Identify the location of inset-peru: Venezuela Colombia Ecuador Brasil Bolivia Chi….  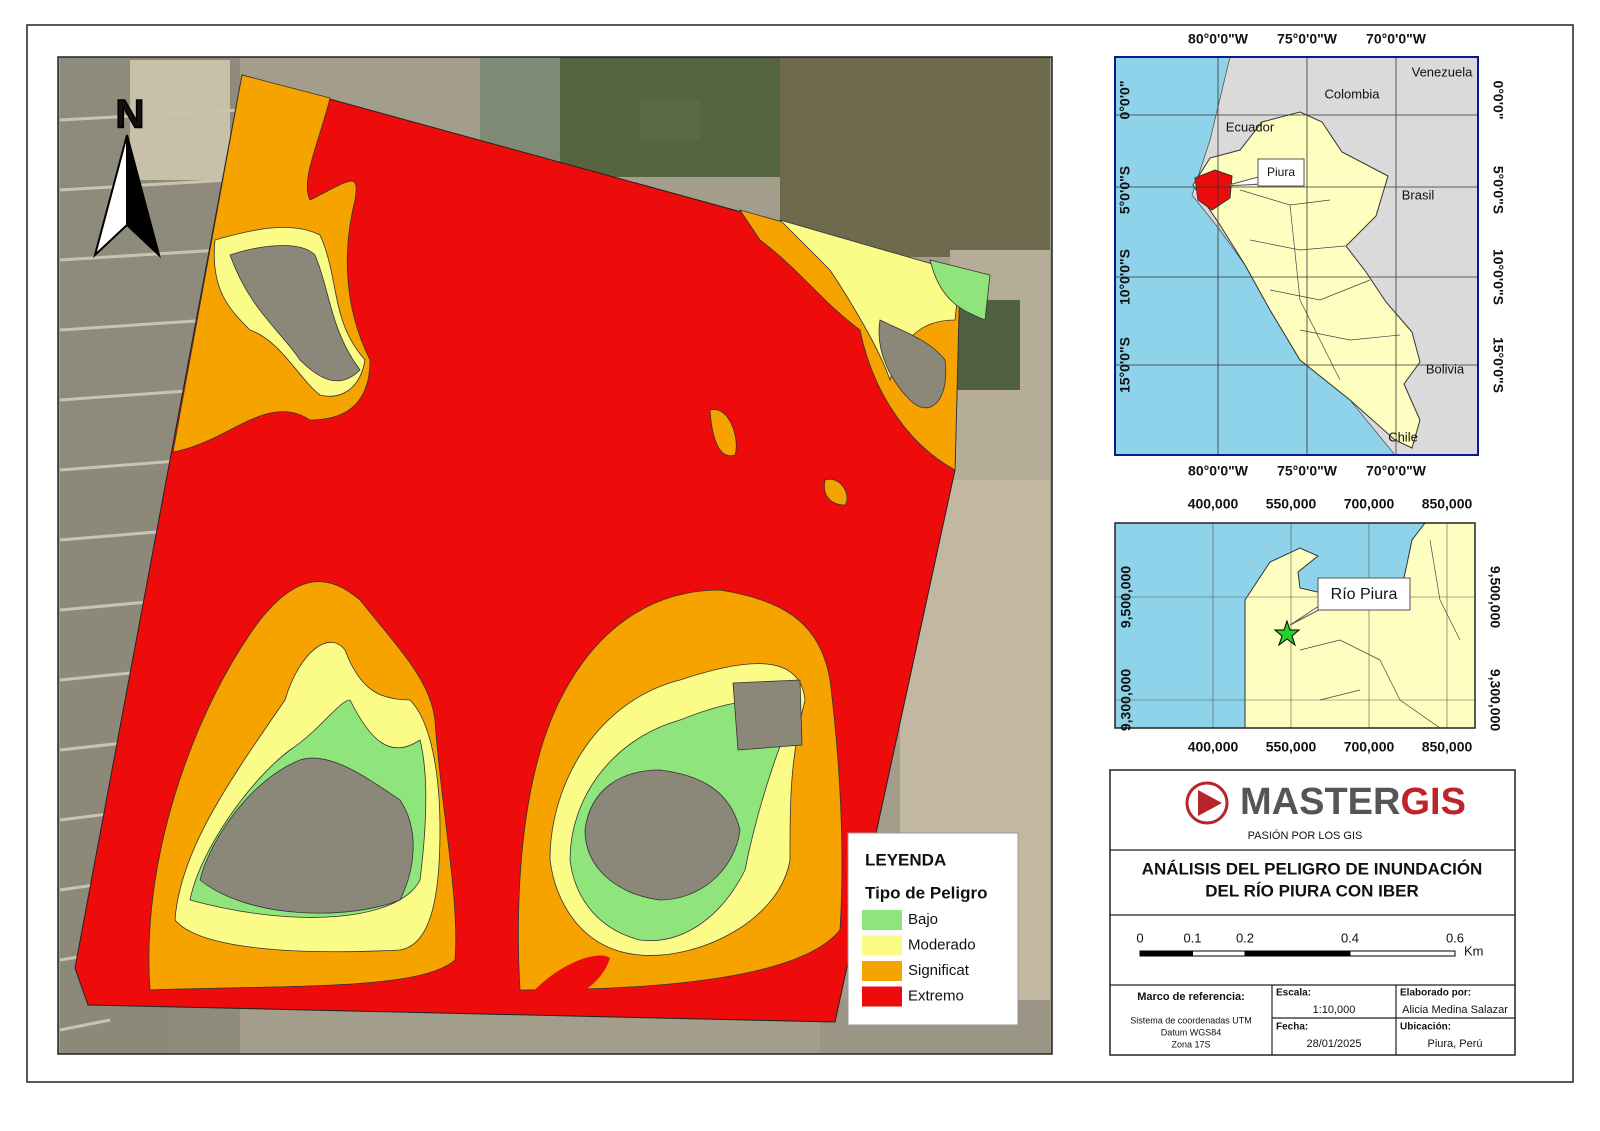
(1310, 255).